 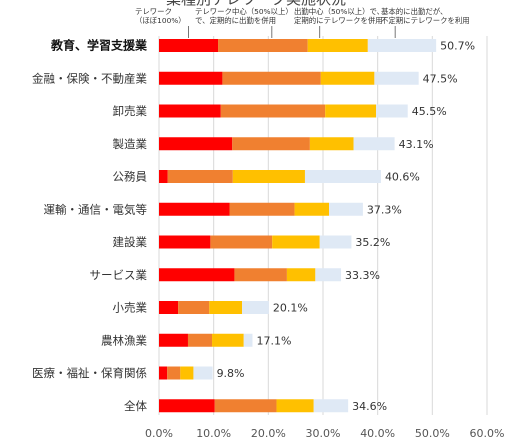 I want to click on total-label: 33.3%, so click(x=362, y=275).